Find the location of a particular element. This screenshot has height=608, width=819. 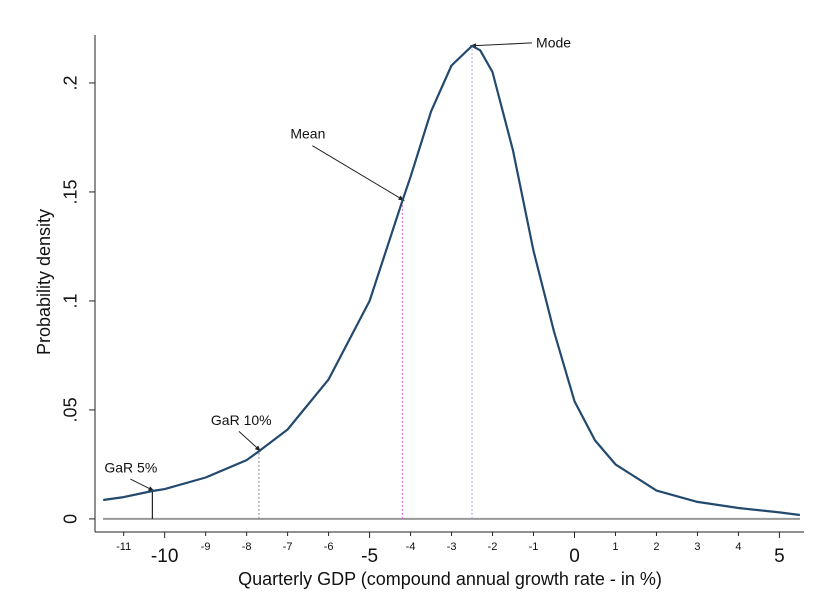

x-minor-tick-label: -2 is located at coordinates (493, 547).